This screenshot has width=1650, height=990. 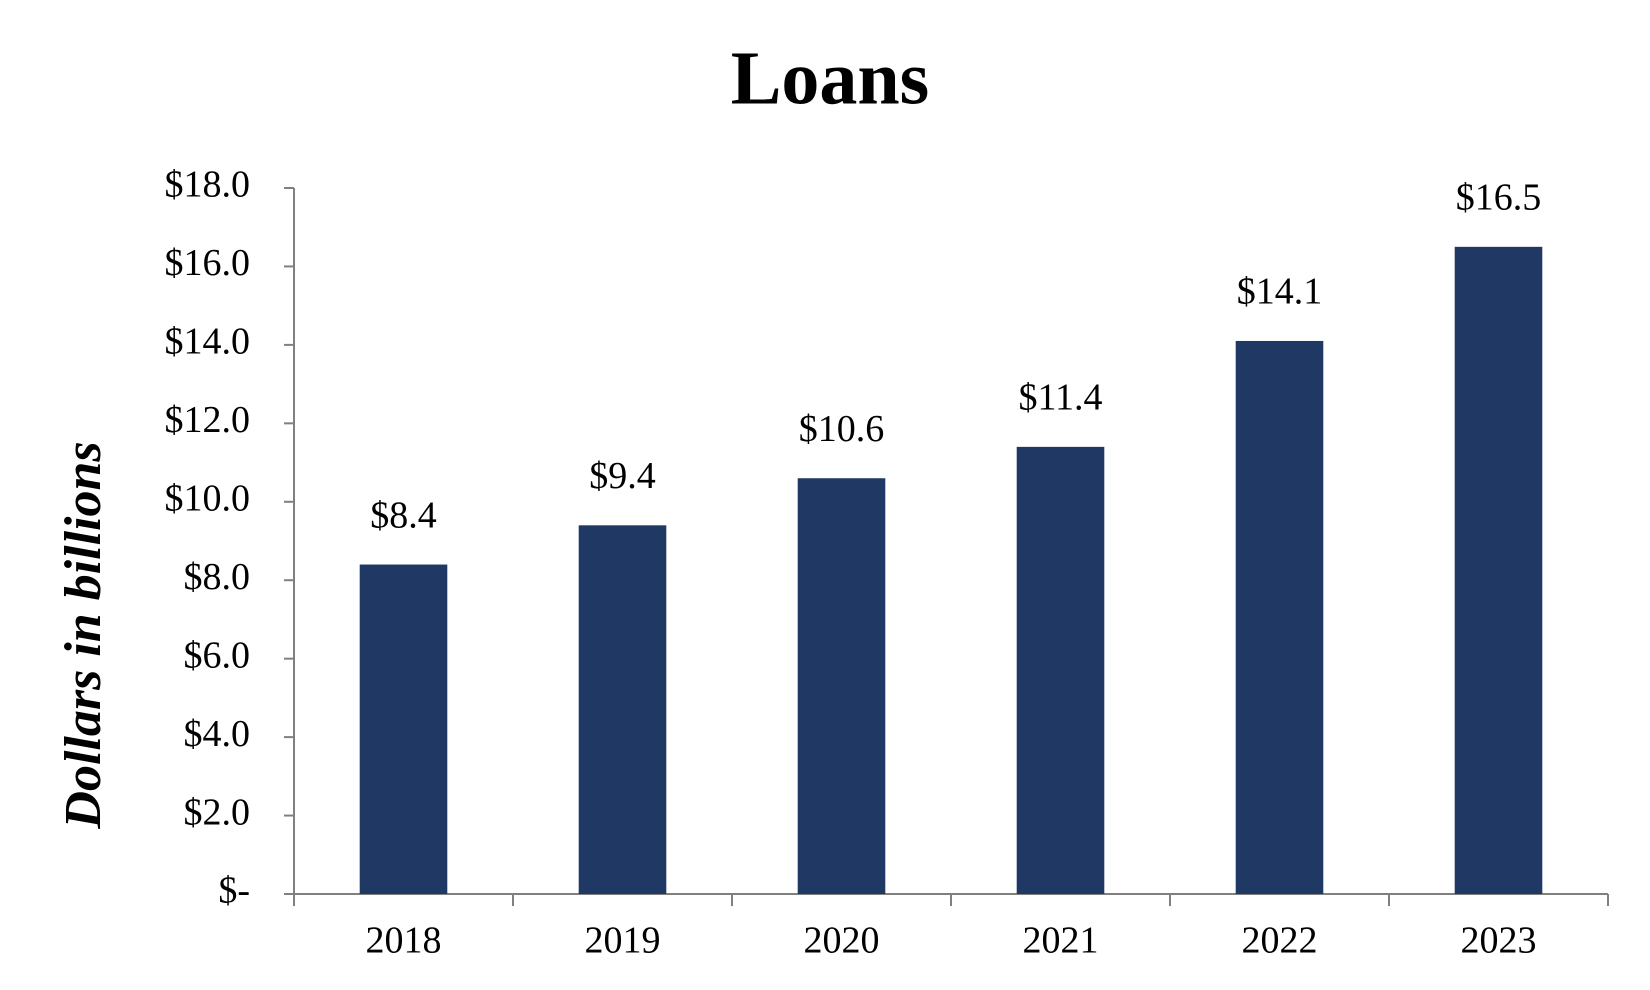 I want to click on value-label: $14.1, so click(x=1280, y=292).